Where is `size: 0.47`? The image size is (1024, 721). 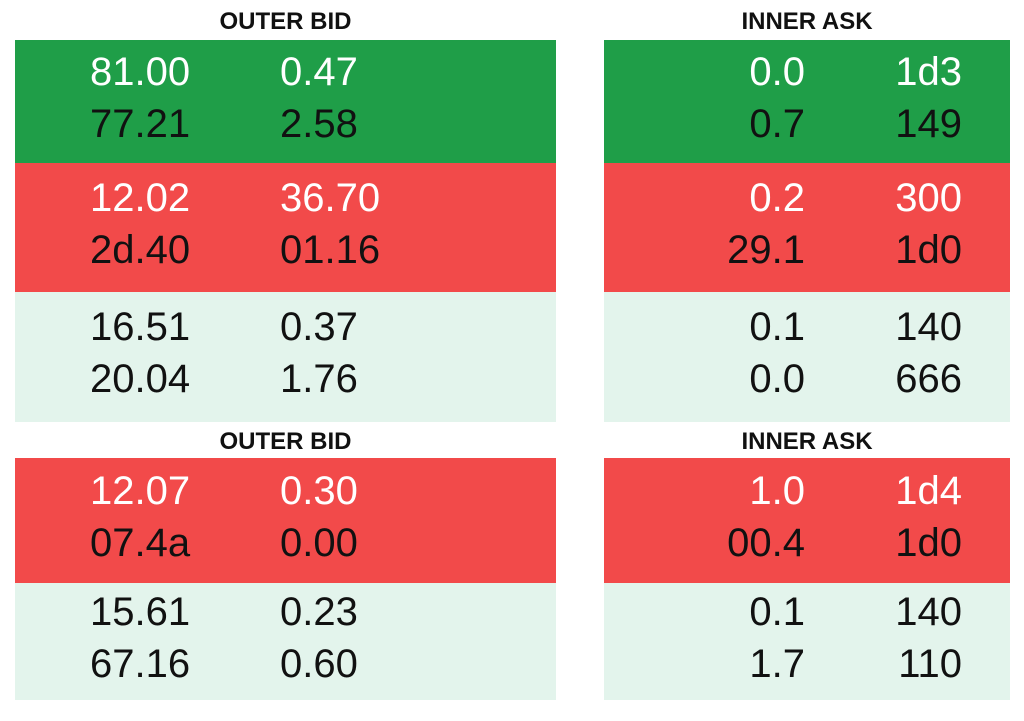 size: 0.47 is located at coordinates (319, 71).